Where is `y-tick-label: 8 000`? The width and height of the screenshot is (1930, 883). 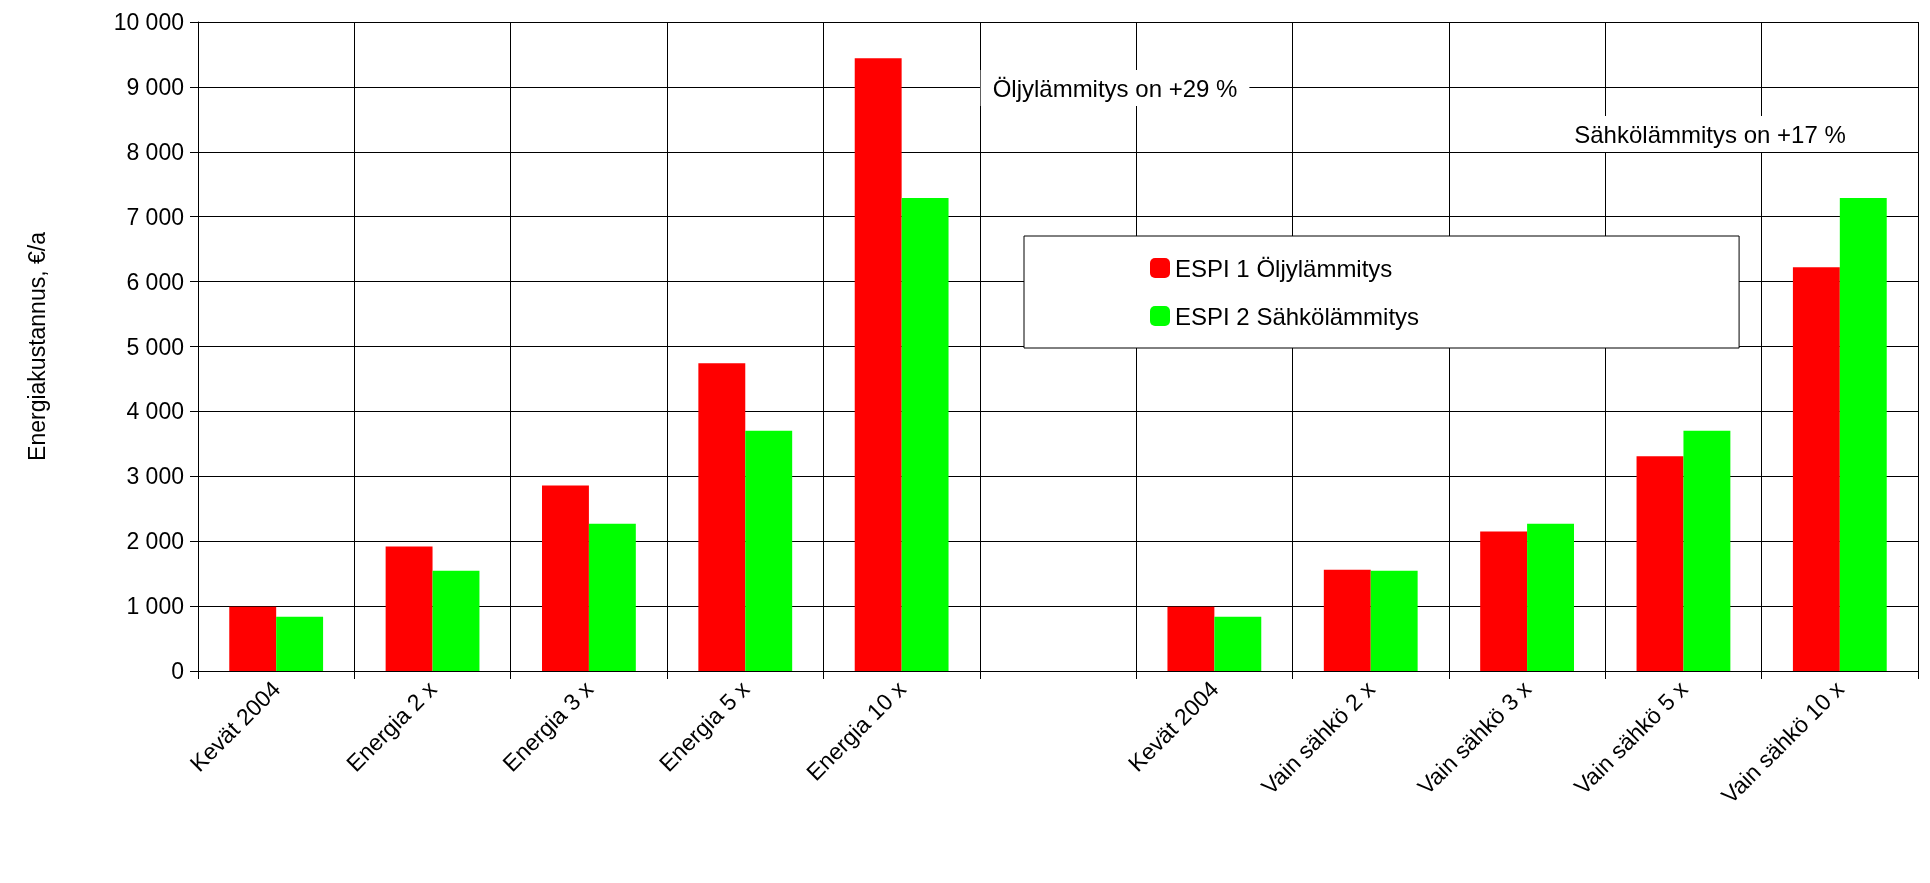 y-tick-label: 8 000 is located at coordinates (155, 151).